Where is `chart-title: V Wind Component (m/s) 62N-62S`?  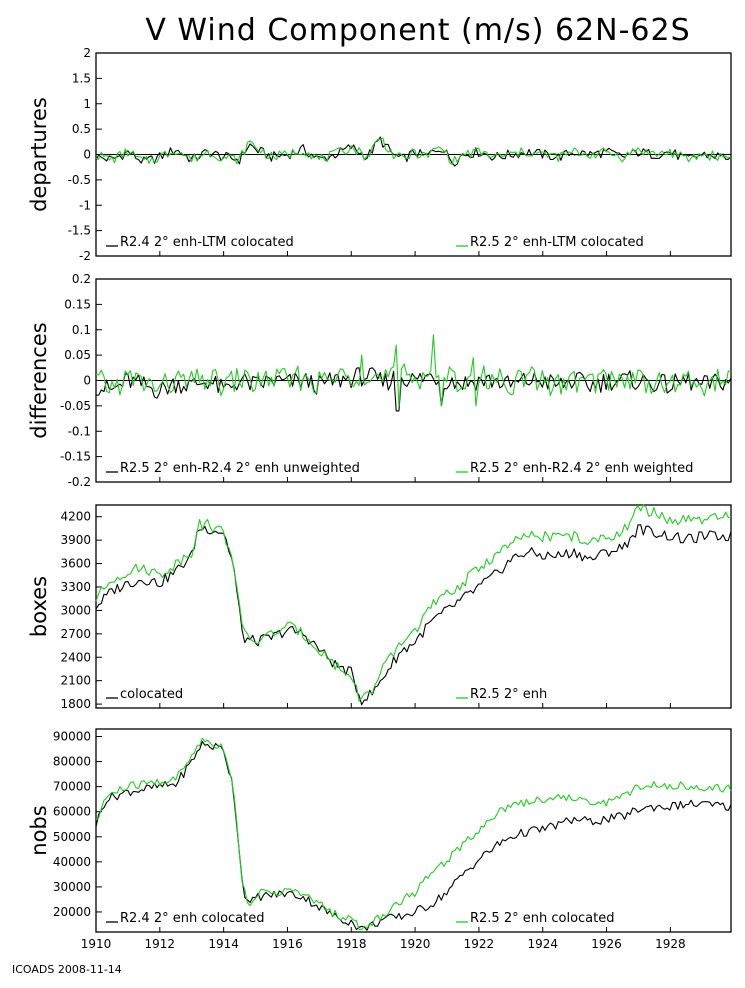 chart-title: V Wind Component (m/s) 62N-62S is located at coordinates (417, 30).